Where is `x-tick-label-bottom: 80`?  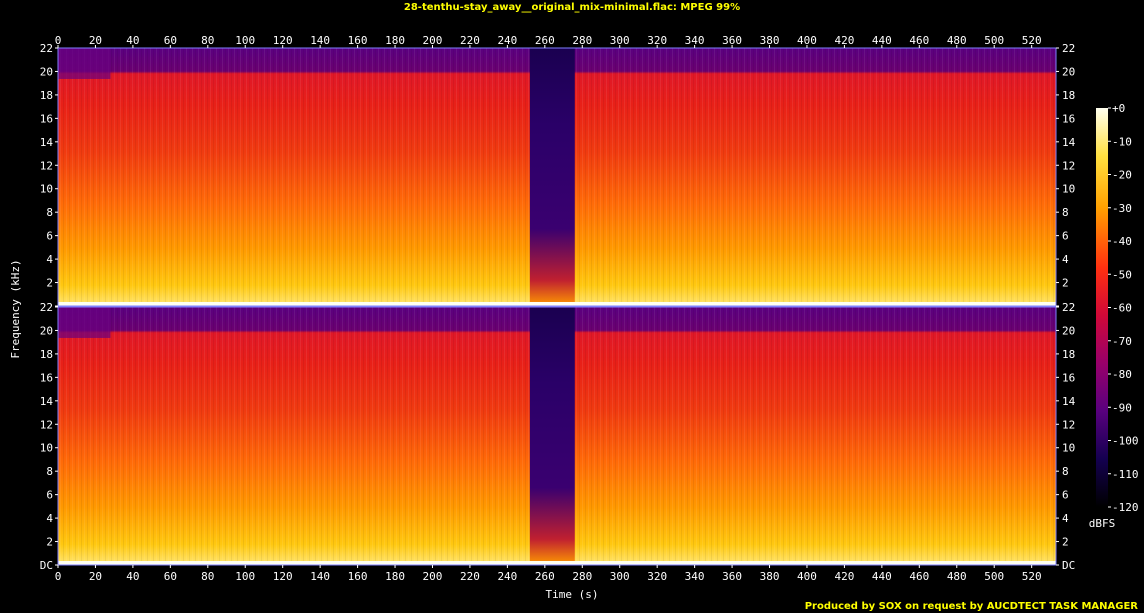
x-tick-label-bottom: 80 is located at coordinates (207, 576).